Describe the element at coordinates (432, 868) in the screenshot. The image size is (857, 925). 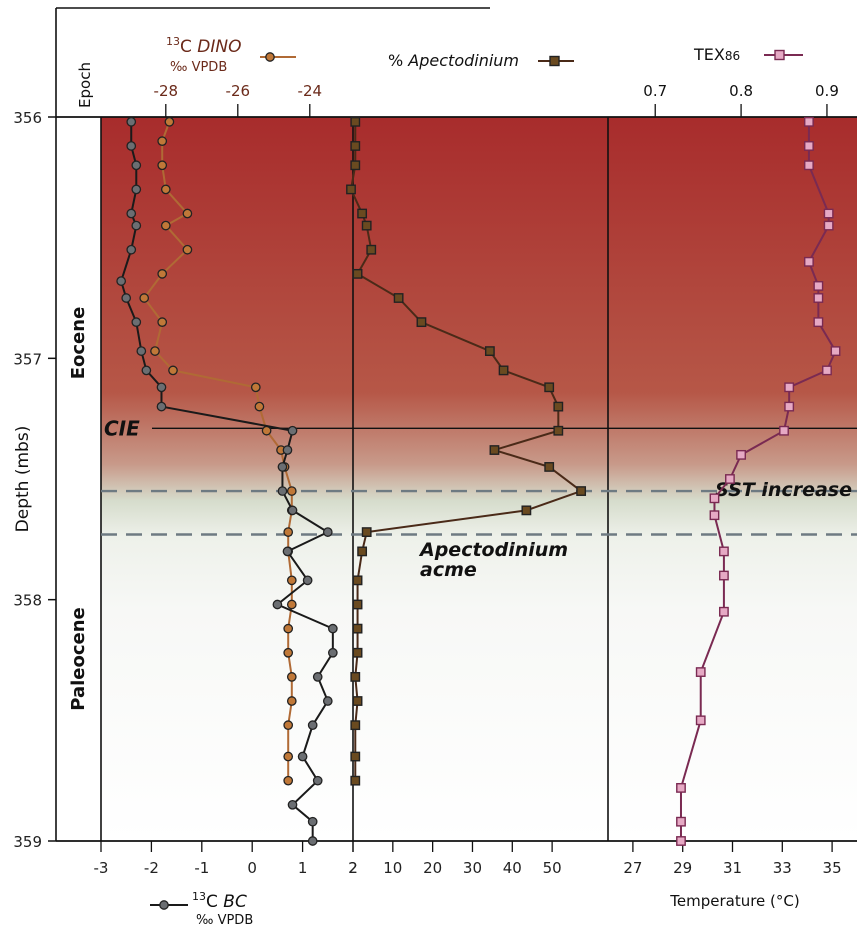
I see `apect-bottom-tick-label: 20` at that location.